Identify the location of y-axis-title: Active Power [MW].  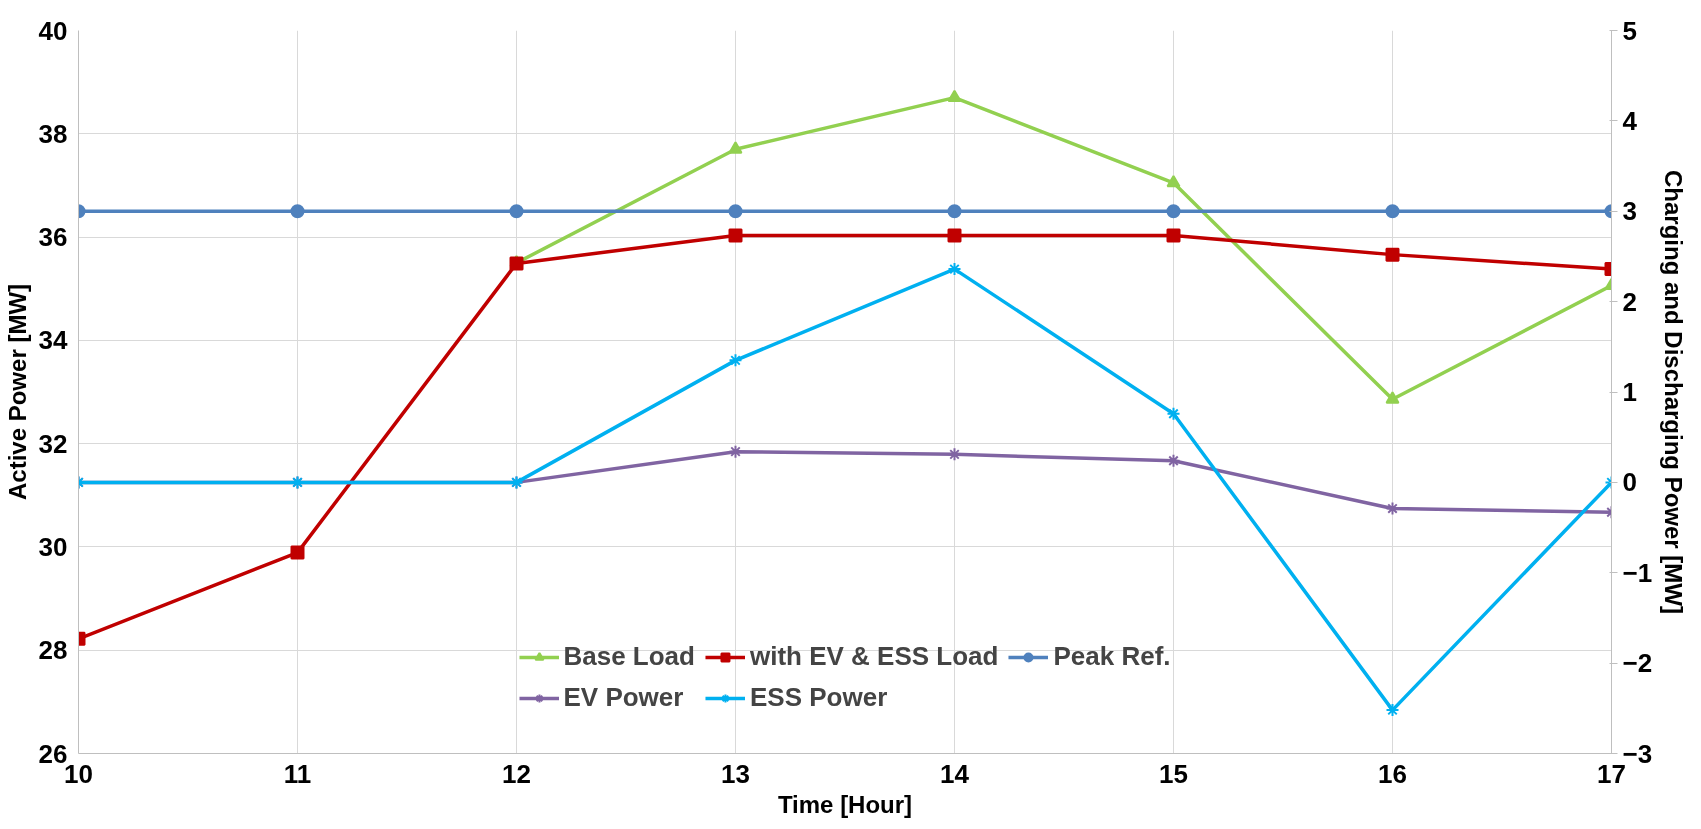
(17, 392).